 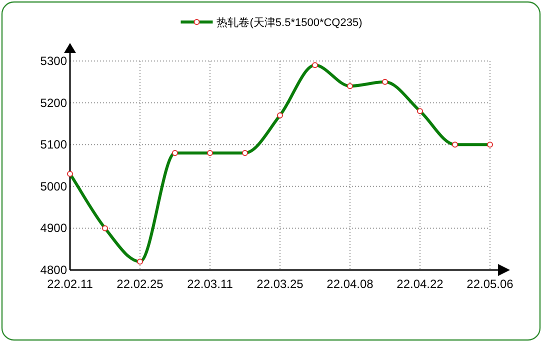 What do you see at coordinates (420, 284) in the screenshot?
I see `x-tick-label: 22.04.22` at bounding box center [420, 284].